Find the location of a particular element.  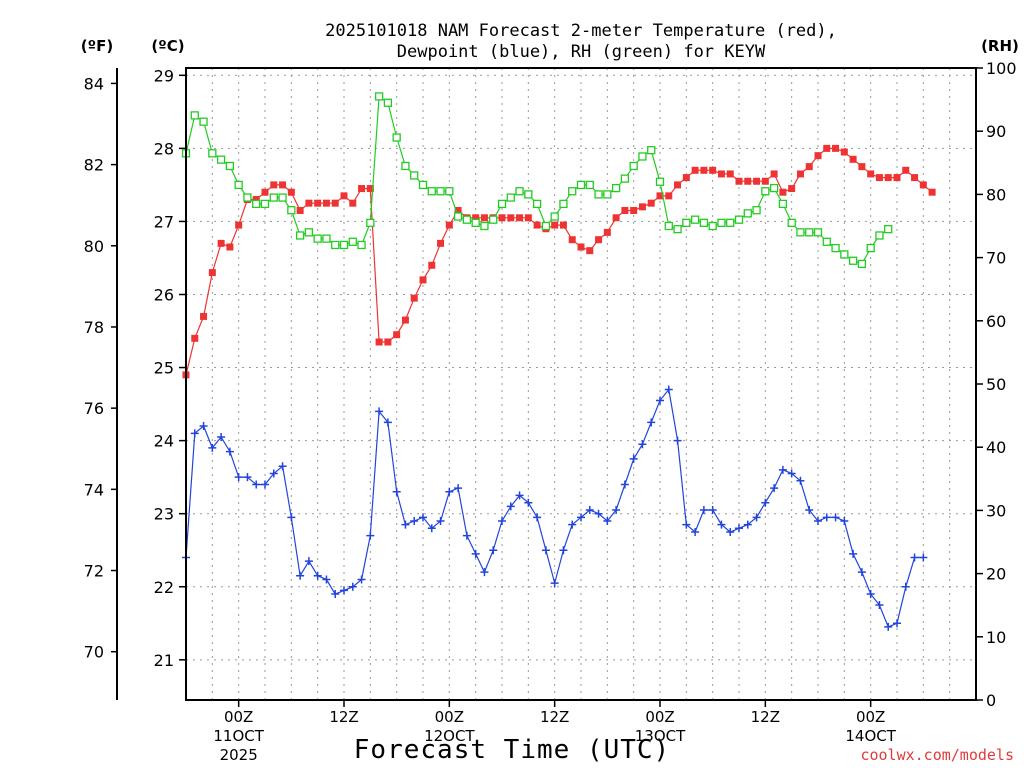

celsius-tick-label: 27 is located at coordinates (164, 221).